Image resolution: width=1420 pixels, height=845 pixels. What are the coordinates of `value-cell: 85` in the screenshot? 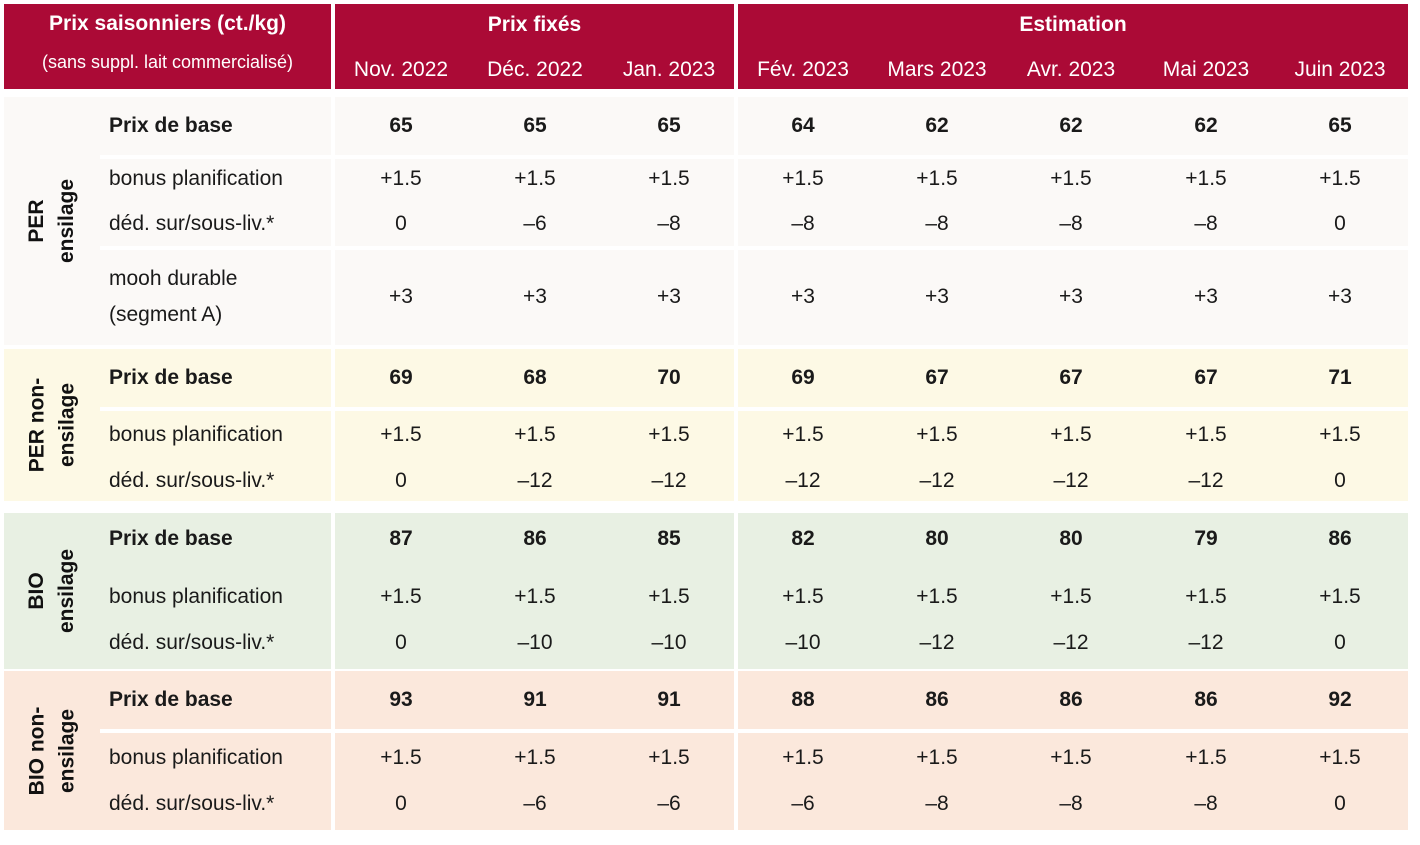 It's located at (669, 538).